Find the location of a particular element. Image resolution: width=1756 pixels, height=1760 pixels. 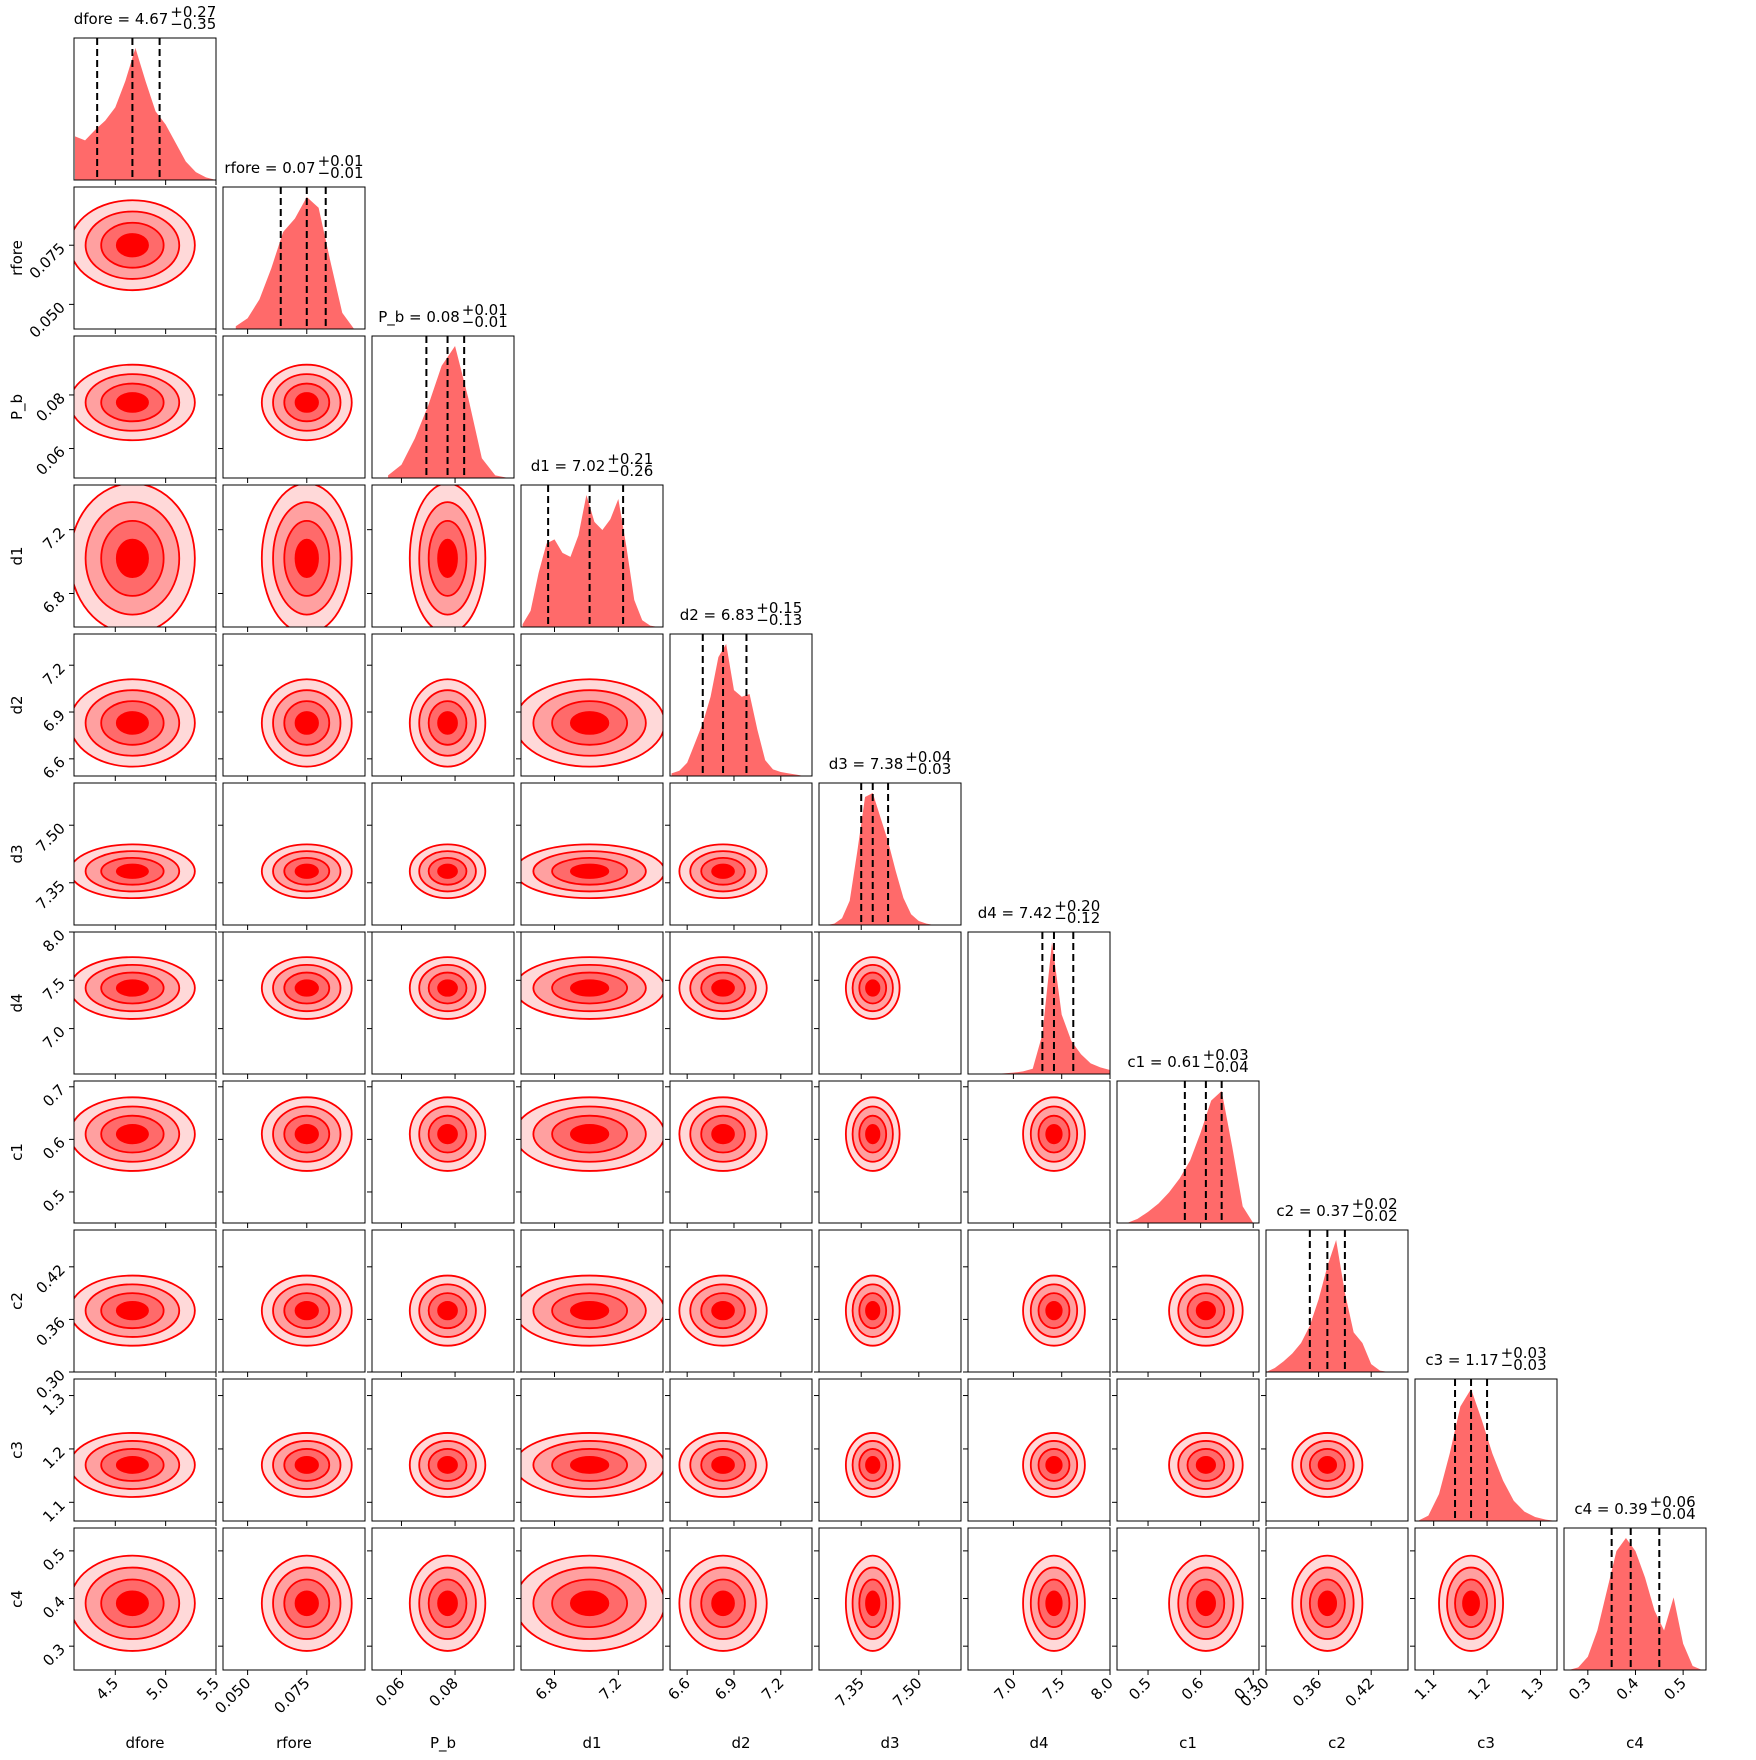

x-tick-label: 0.6 is located at coordinates (1193, 1689).